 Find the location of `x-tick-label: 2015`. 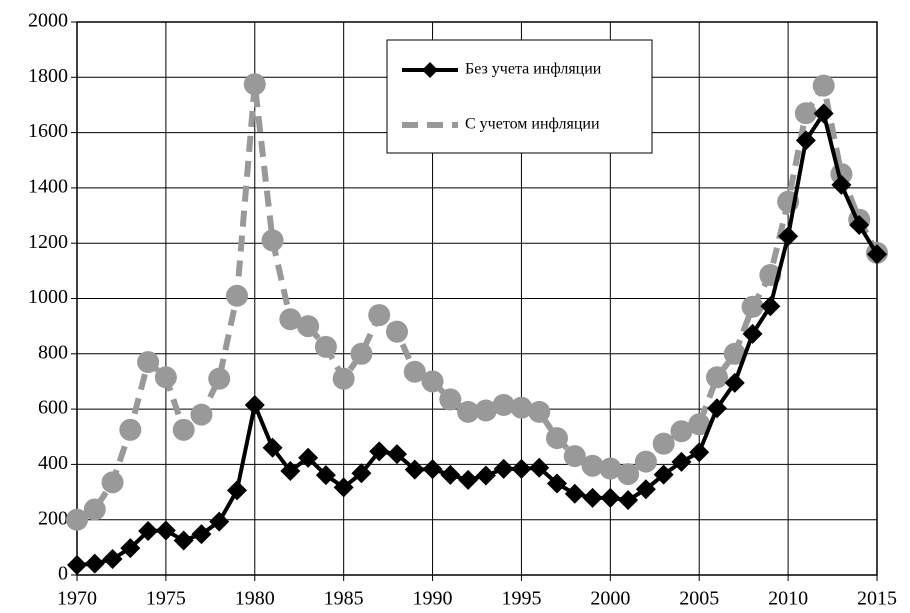

x-tick-label: 2015 is located at coordinates (877, 599).